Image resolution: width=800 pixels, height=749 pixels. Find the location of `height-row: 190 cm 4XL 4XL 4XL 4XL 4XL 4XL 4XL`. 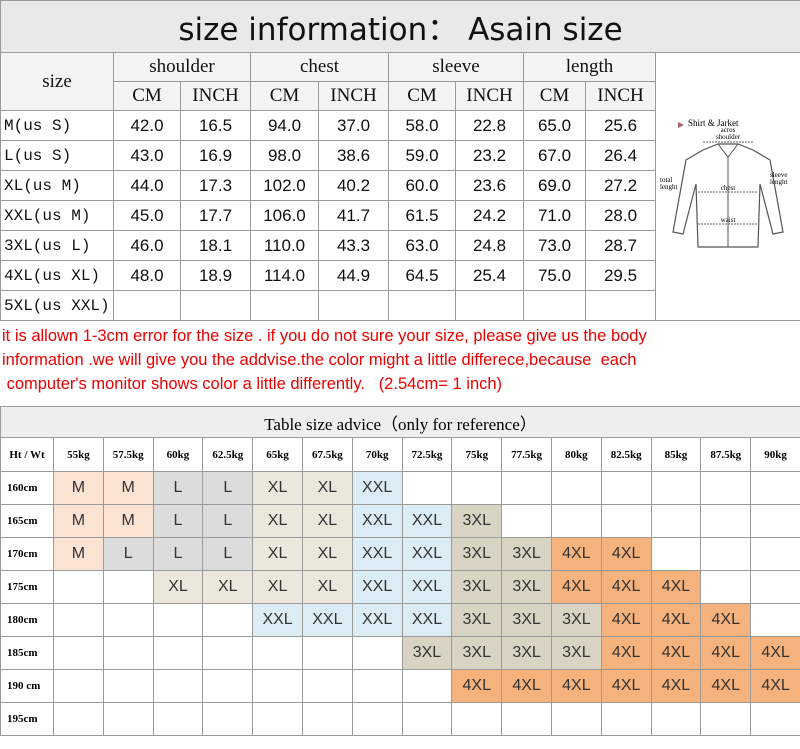

height-row: 190 cm 4XL 4XL 4XL 4XL 4XL 4XL 4XL is located at coordinates (400, 686).